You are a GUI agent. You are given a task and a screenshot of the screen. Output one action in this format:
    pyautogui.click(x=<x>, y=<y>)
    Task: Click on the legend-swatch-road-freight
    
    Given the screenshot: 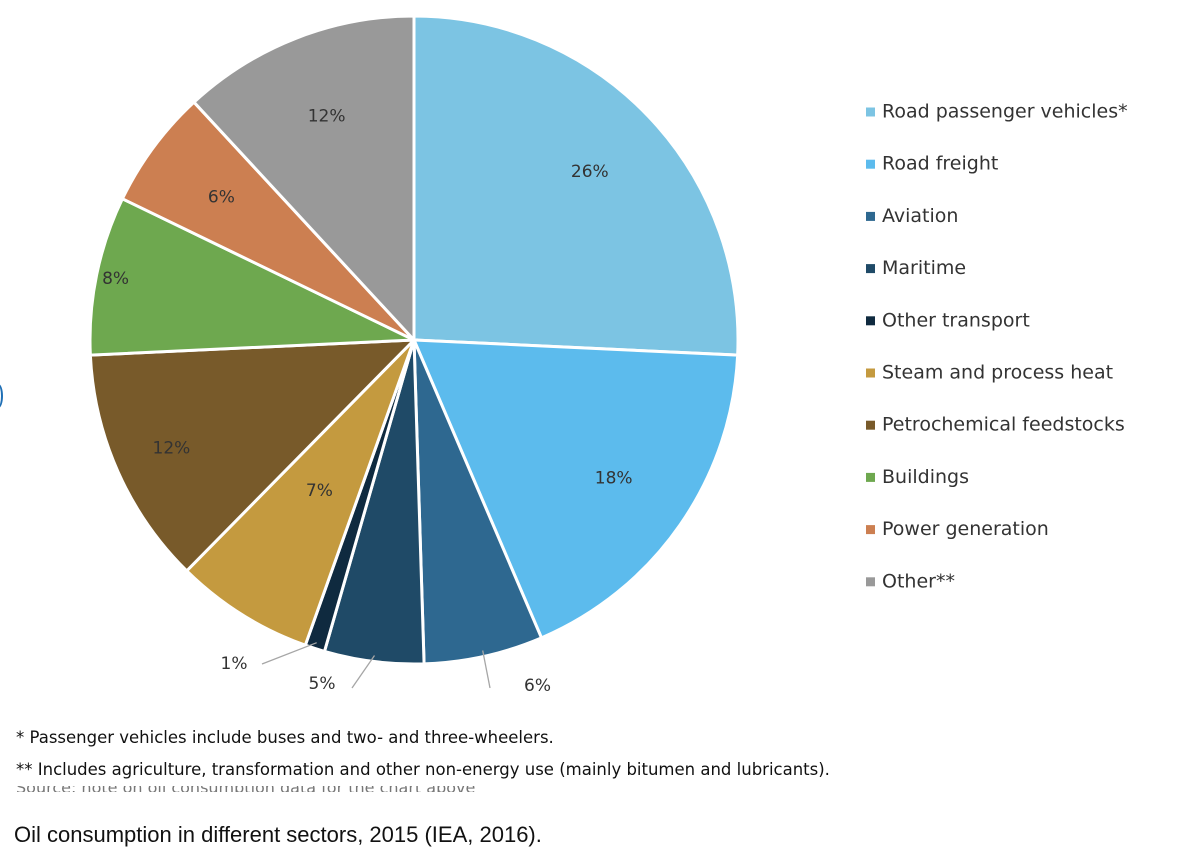 What is the action you would take?
    pyautogui.click(x=870, y=164)
    